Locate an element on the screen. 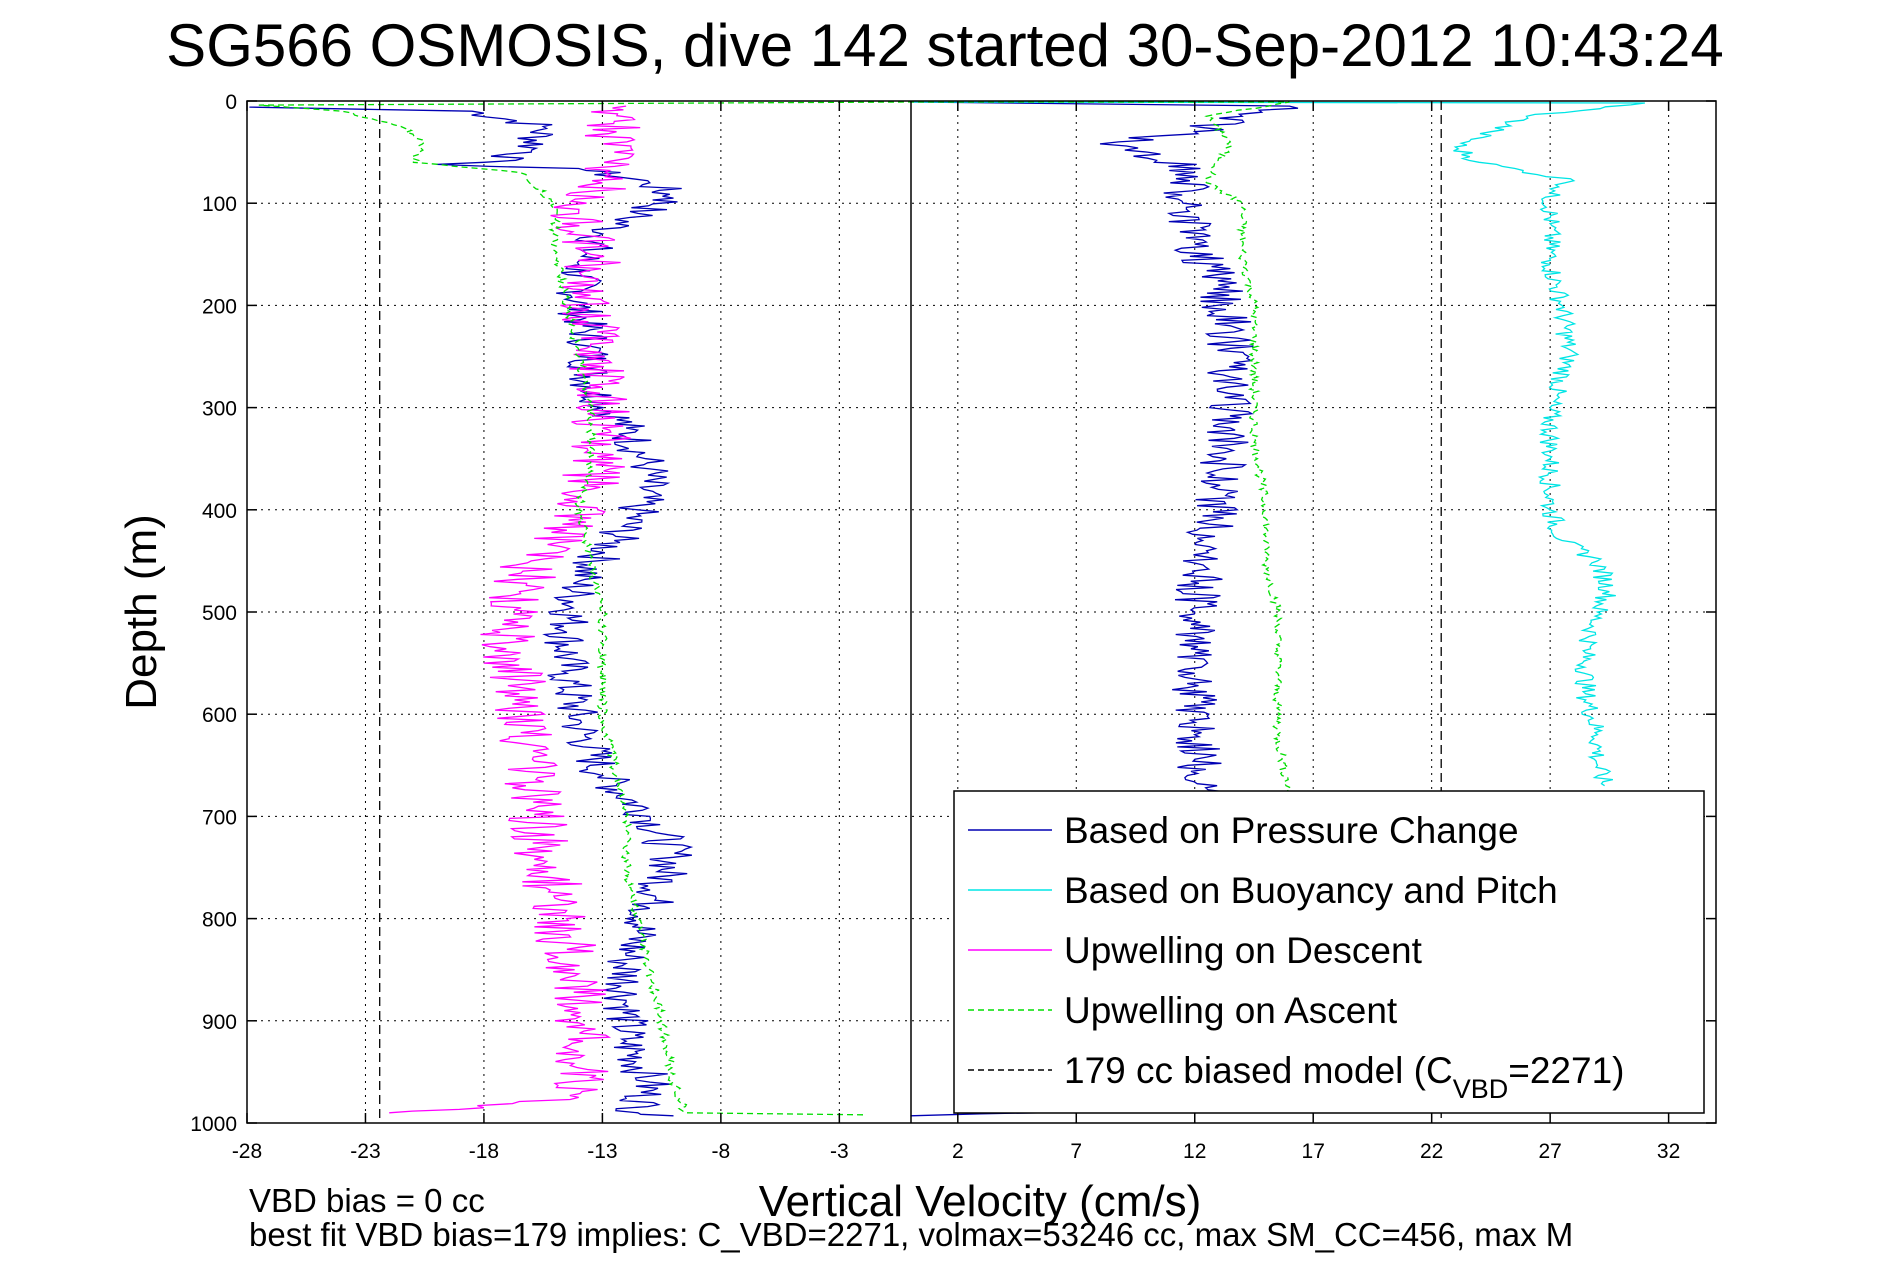 Image resolution: width=1891 pixels, height=1262 pixels. legend-label-text: Upwelling on Ascent is located at coordinates (1231, 1010).